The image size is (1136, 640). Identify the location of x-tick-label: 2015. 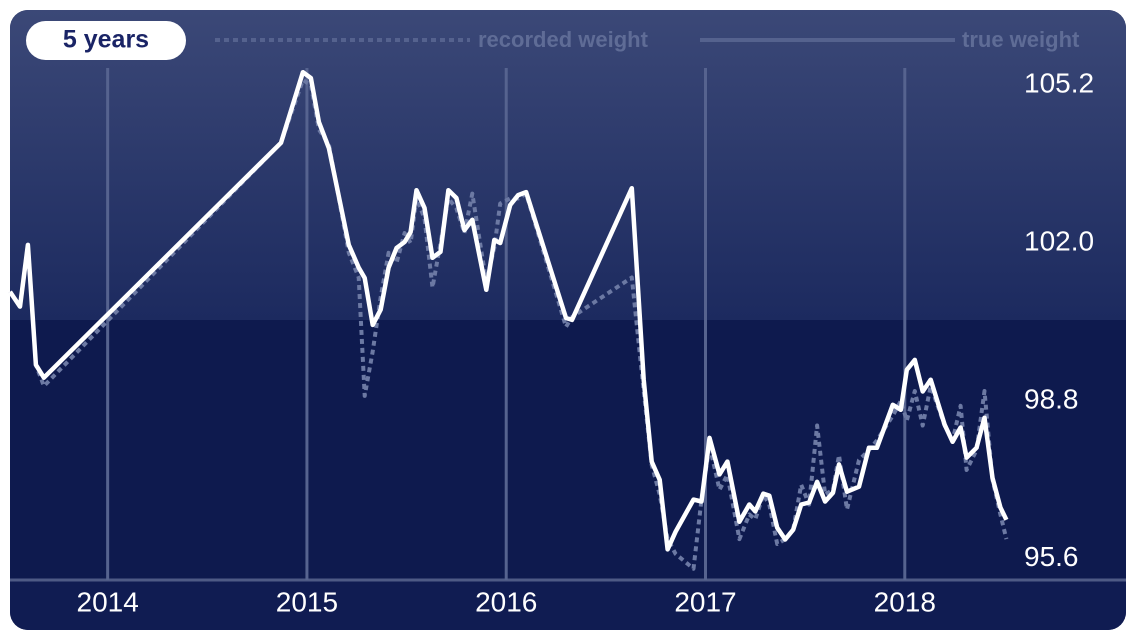
(307, 601).